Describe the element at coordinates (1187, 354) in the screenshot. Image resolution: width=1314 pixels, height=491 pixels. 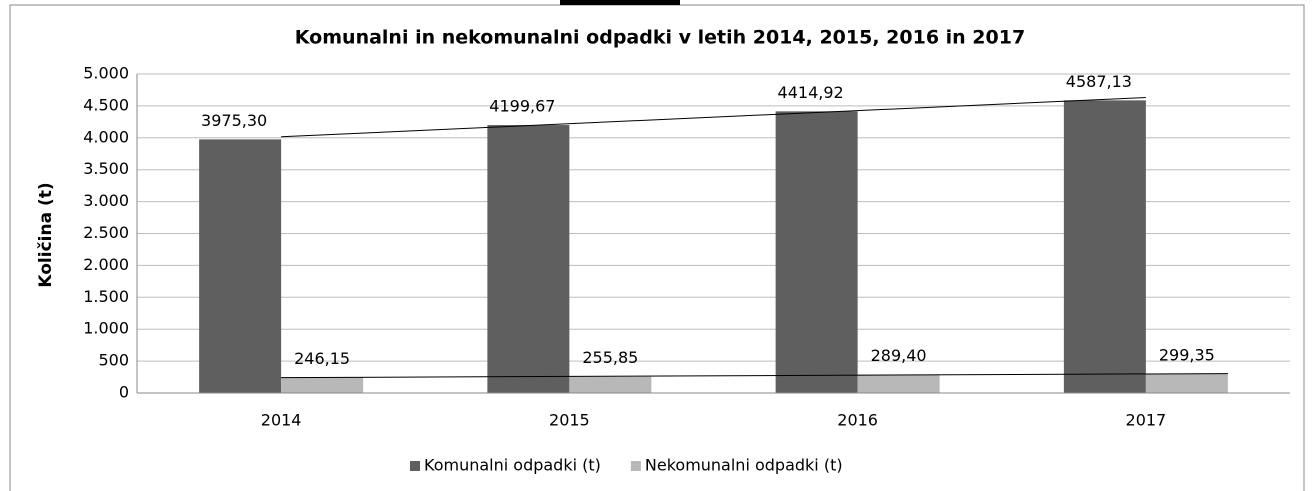
I see `data-label: 299,35` at that location.